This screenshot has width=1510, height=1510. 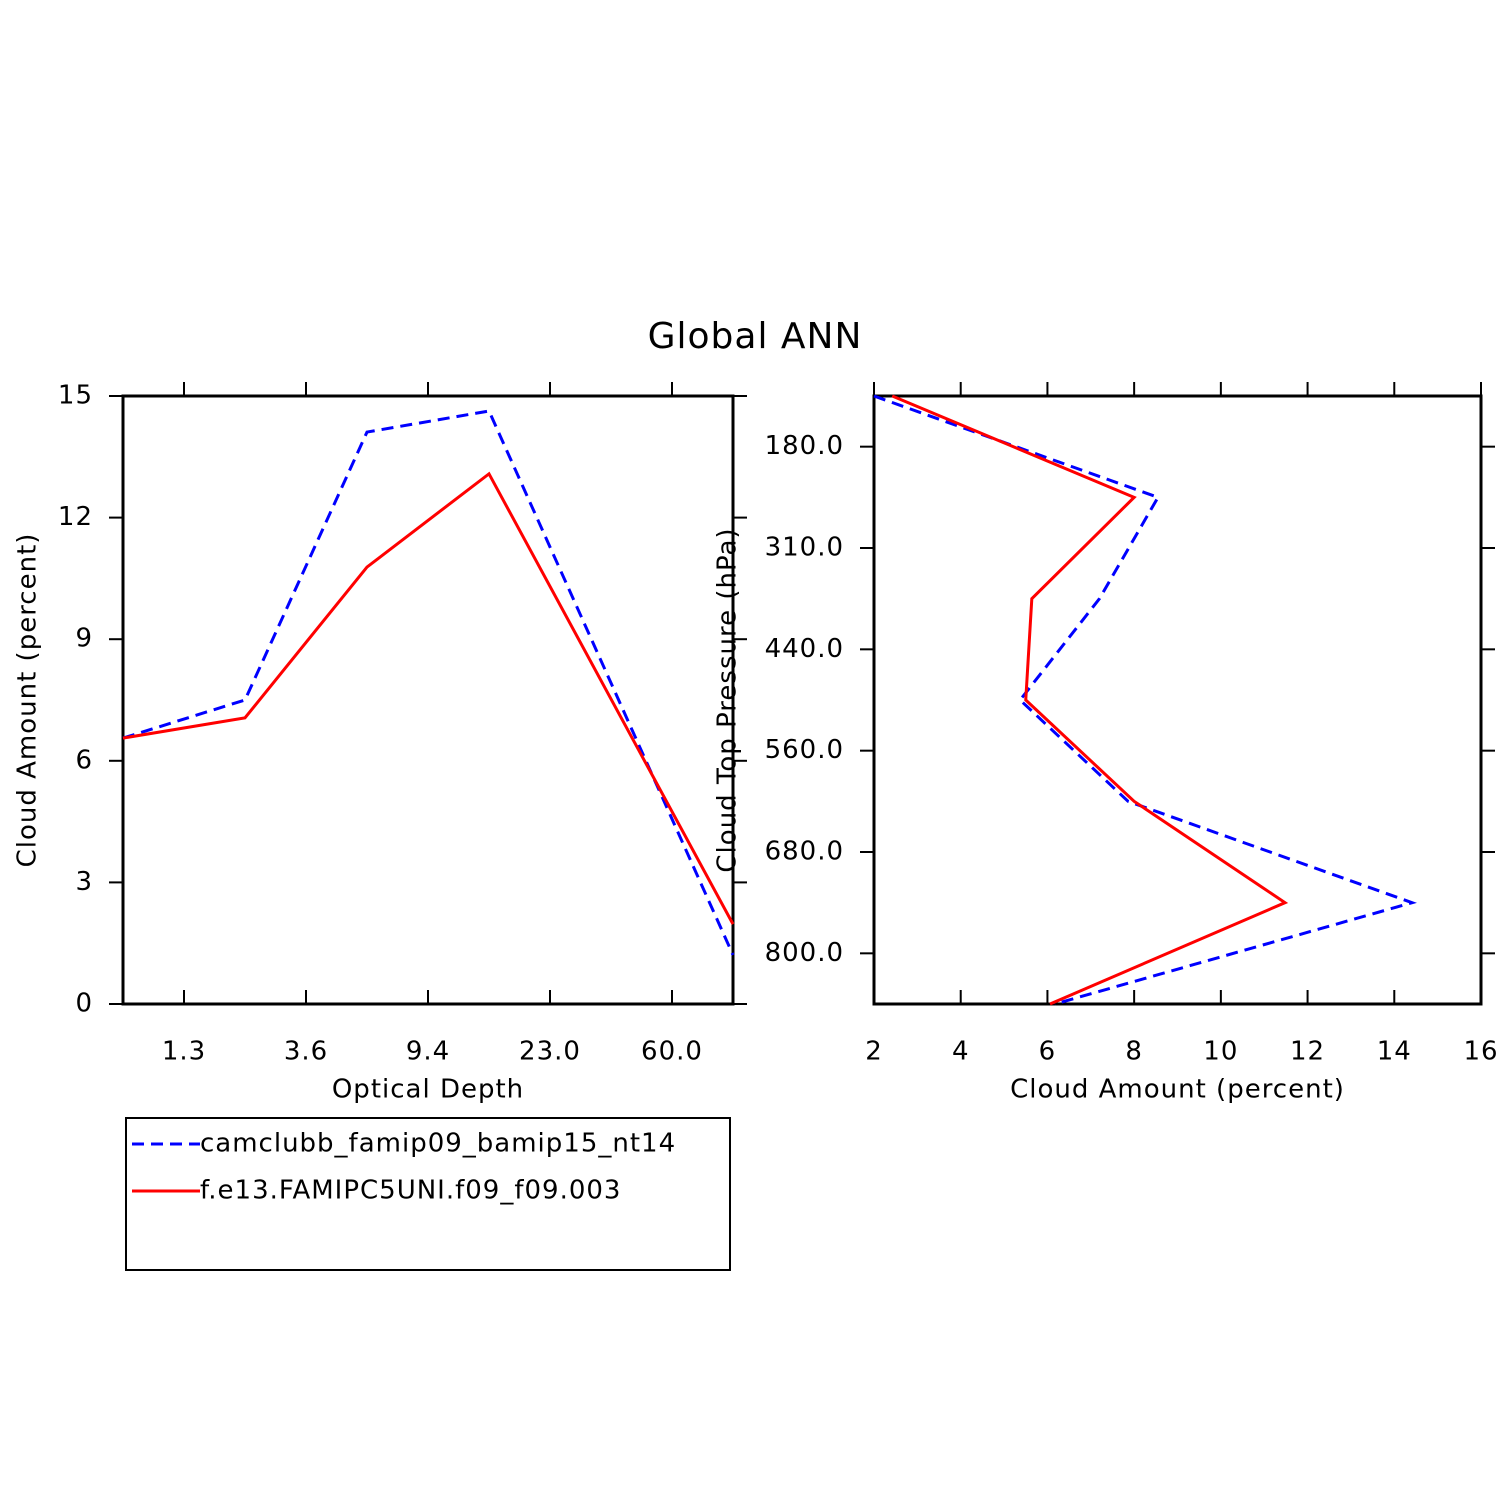 I want to click on x-tick-label: 23.0, so click(x=550, y=1052).